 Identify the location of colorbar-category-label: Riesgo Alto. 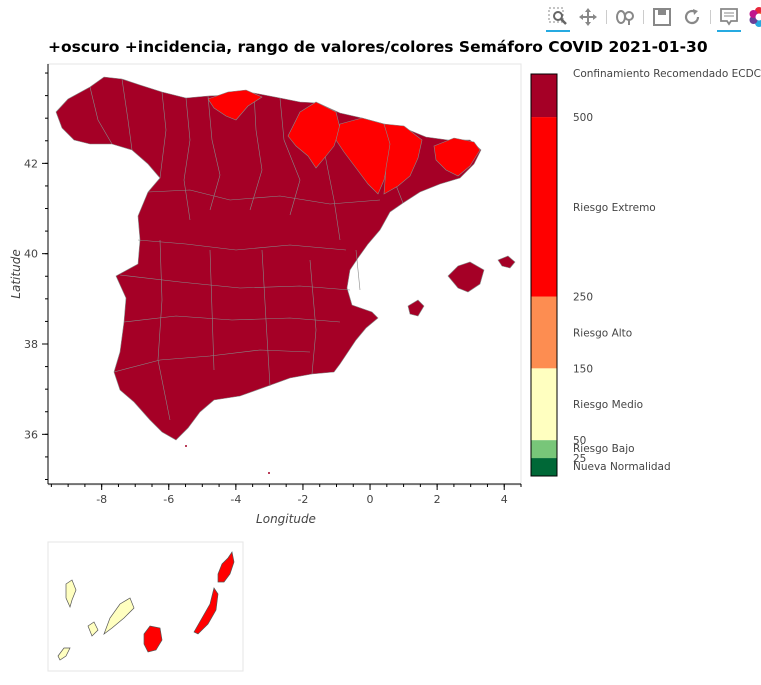
(602, 333).